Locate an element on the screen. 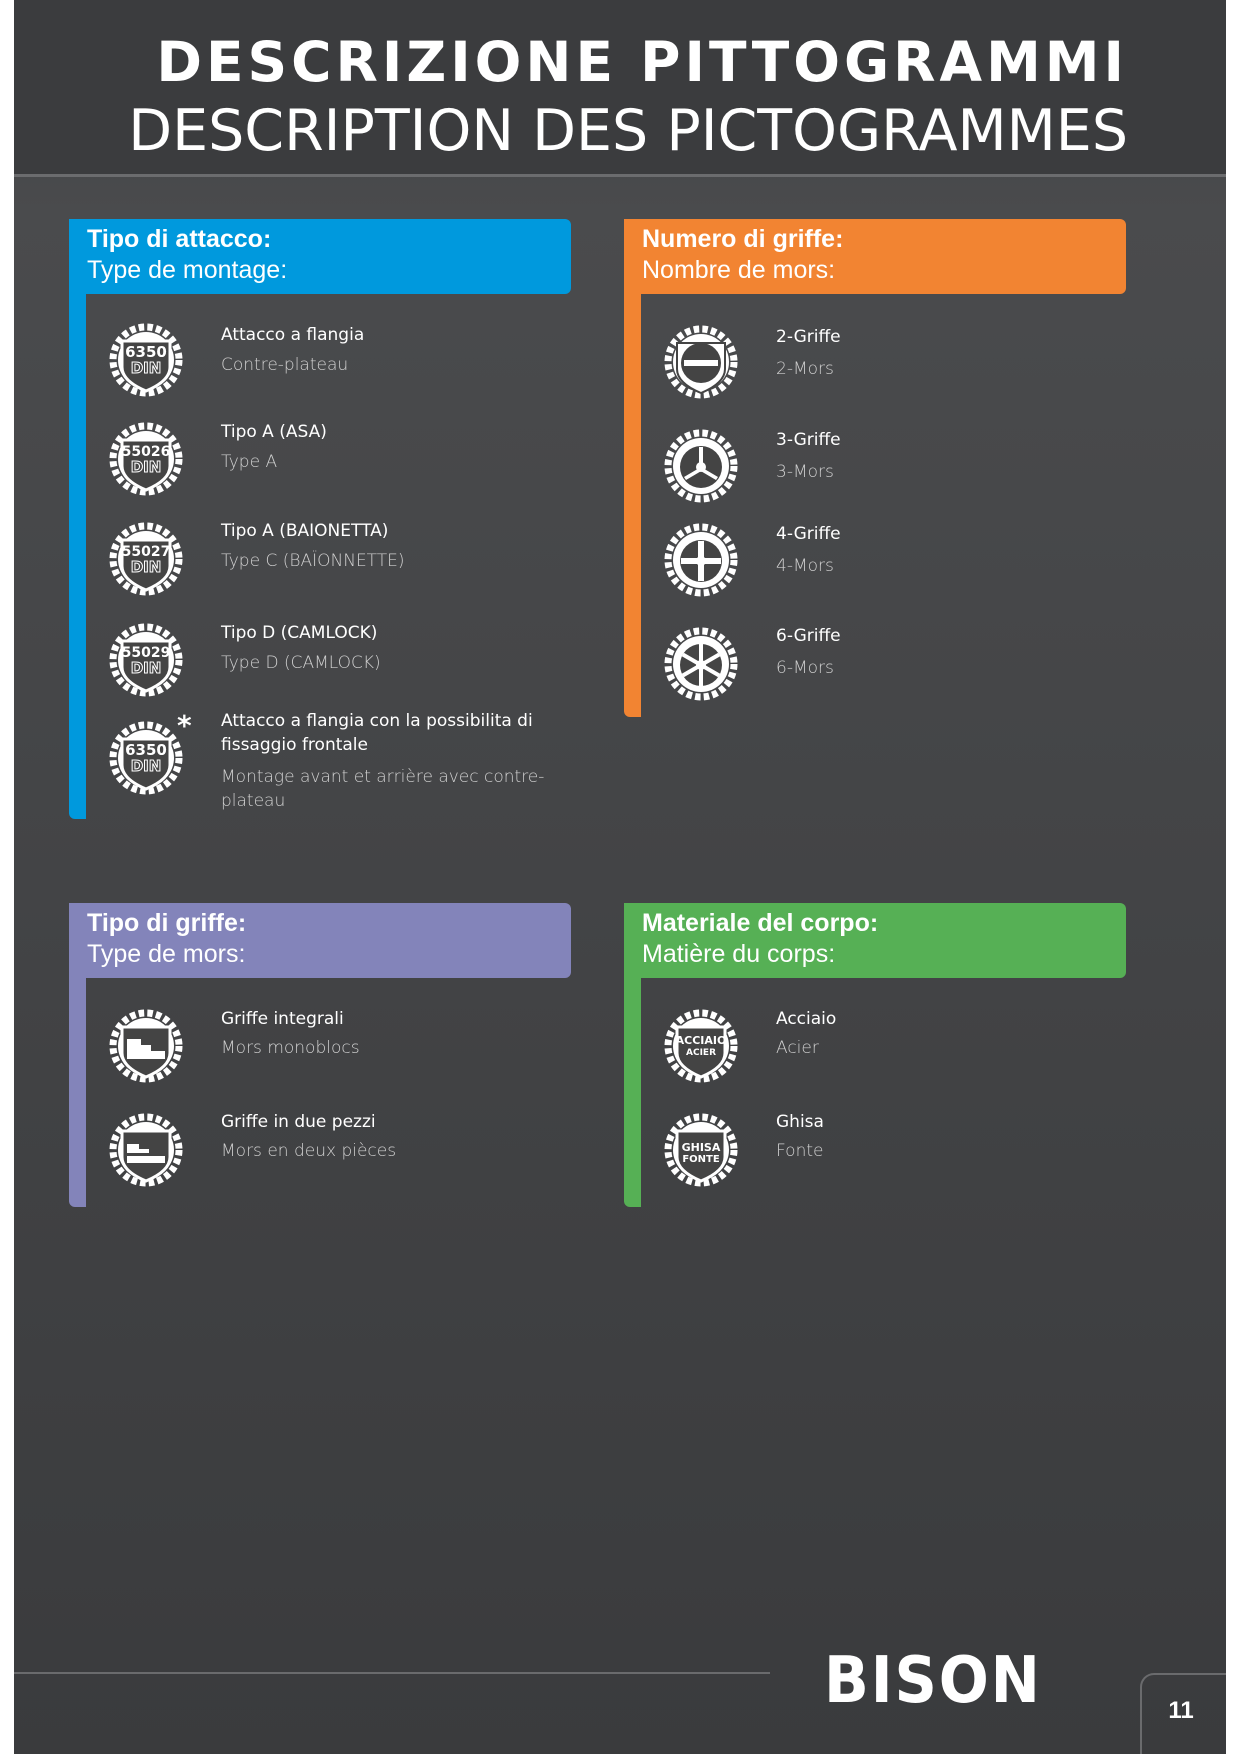 This screenshot has width=1240, height=1754. item-label-it: Tipo A (ASA) is located at coordinates (274, 432).